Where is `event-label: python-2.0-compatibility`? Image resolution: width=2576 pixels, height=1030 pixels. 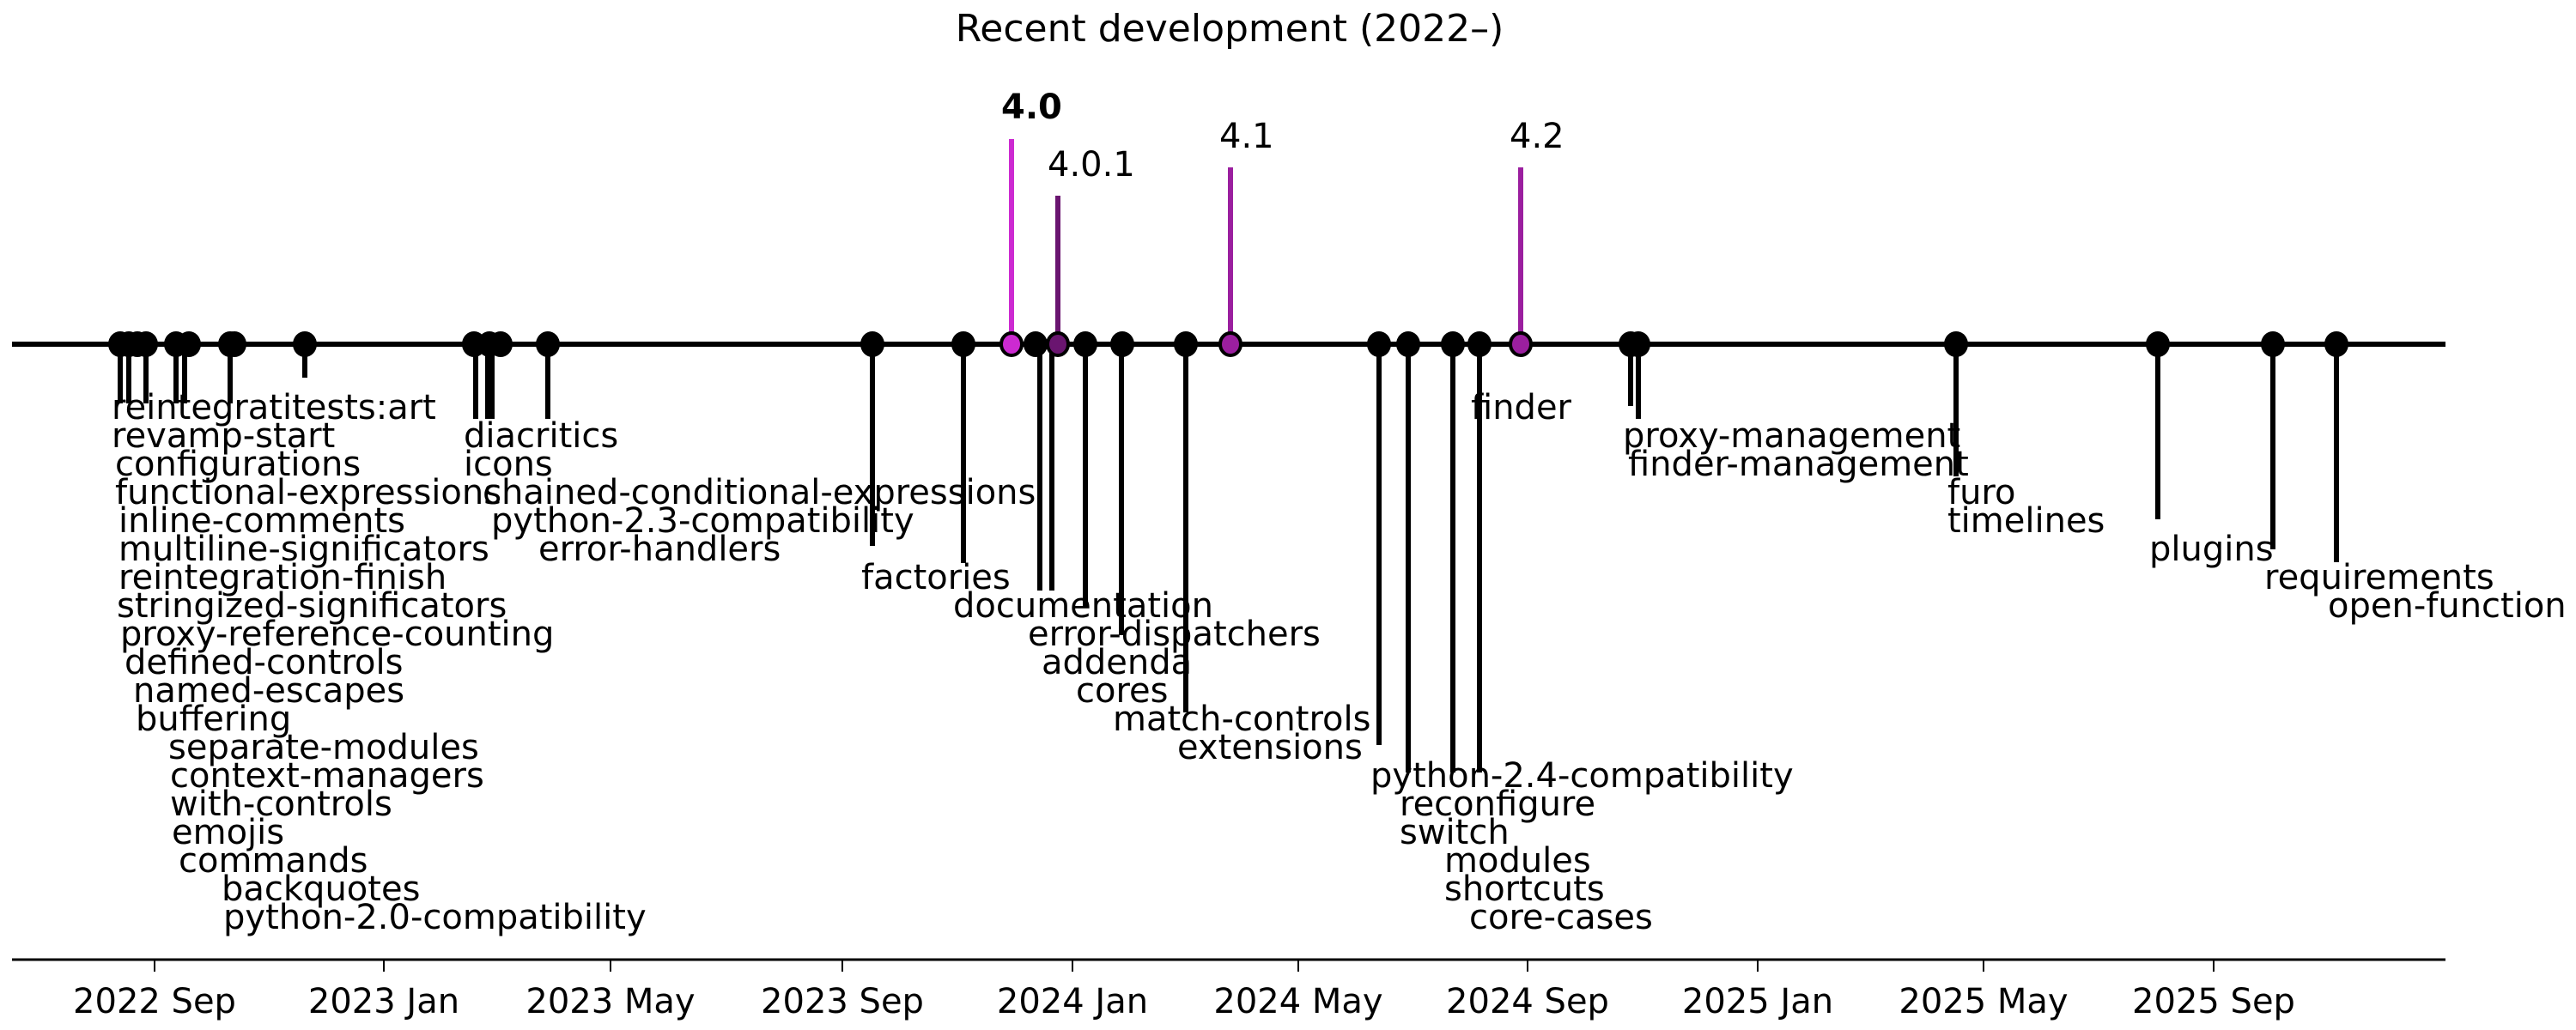 event-label: python-2.0-compatibility is located at coordinates (435, 917).